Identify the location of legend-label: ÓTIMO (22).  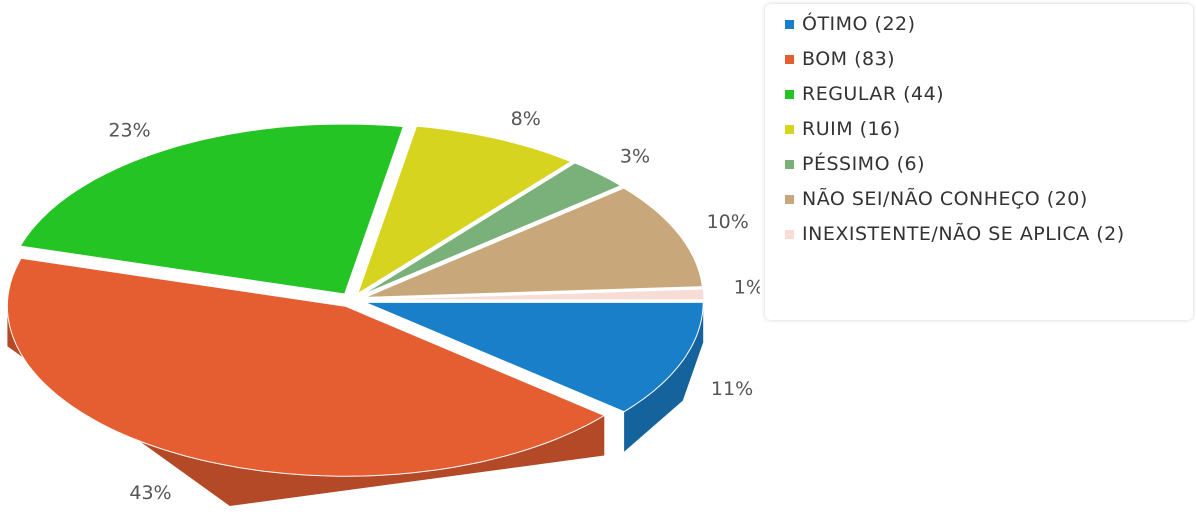
(859, 24).